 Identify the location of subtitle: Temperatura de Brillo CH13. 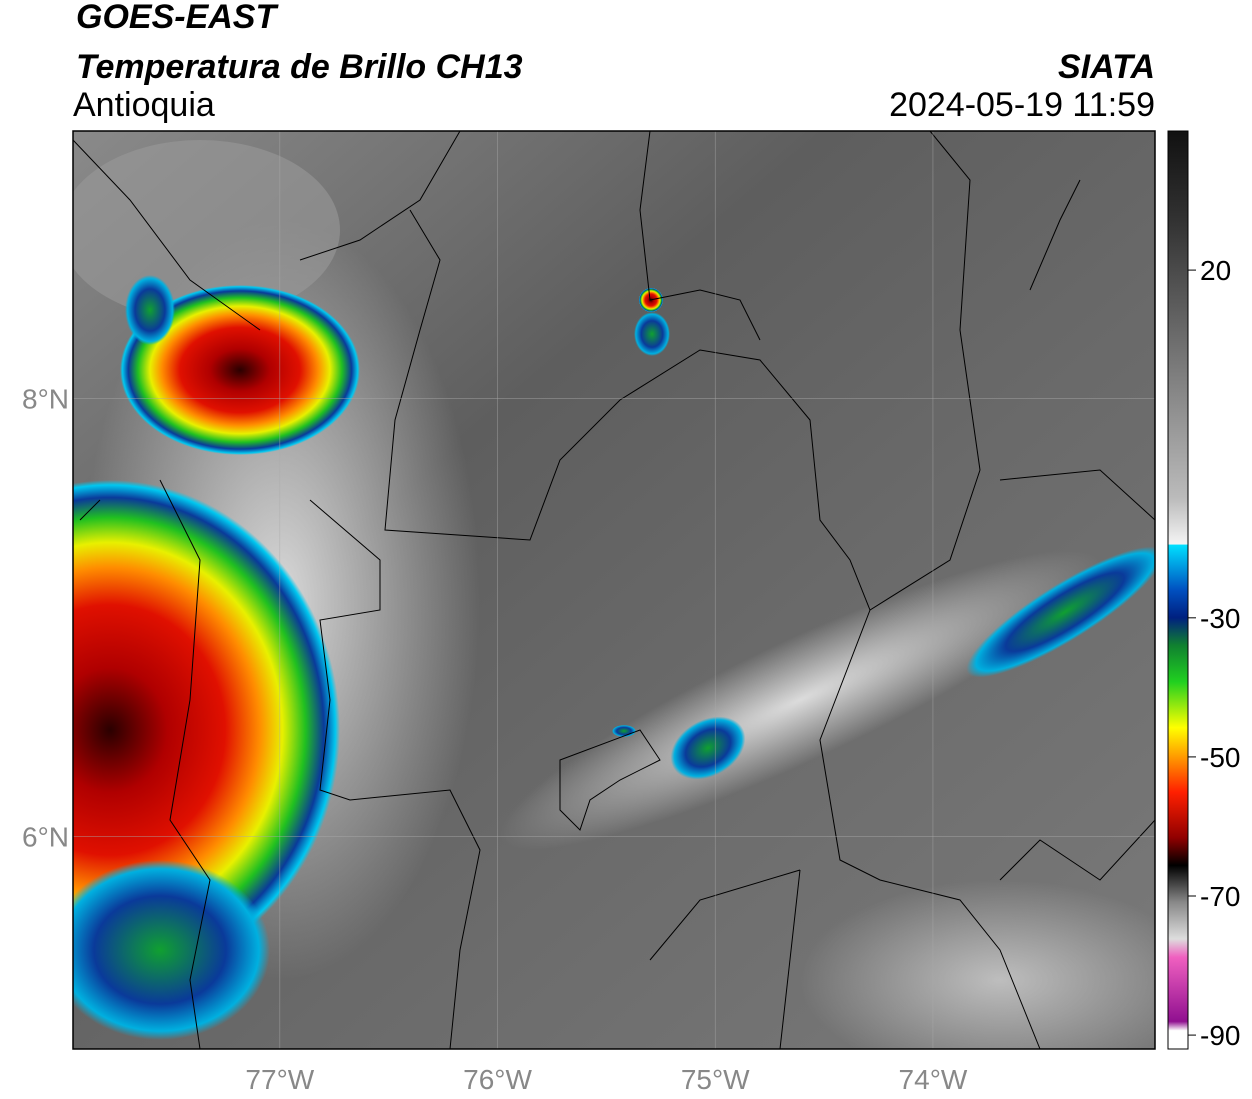
(299, 67).